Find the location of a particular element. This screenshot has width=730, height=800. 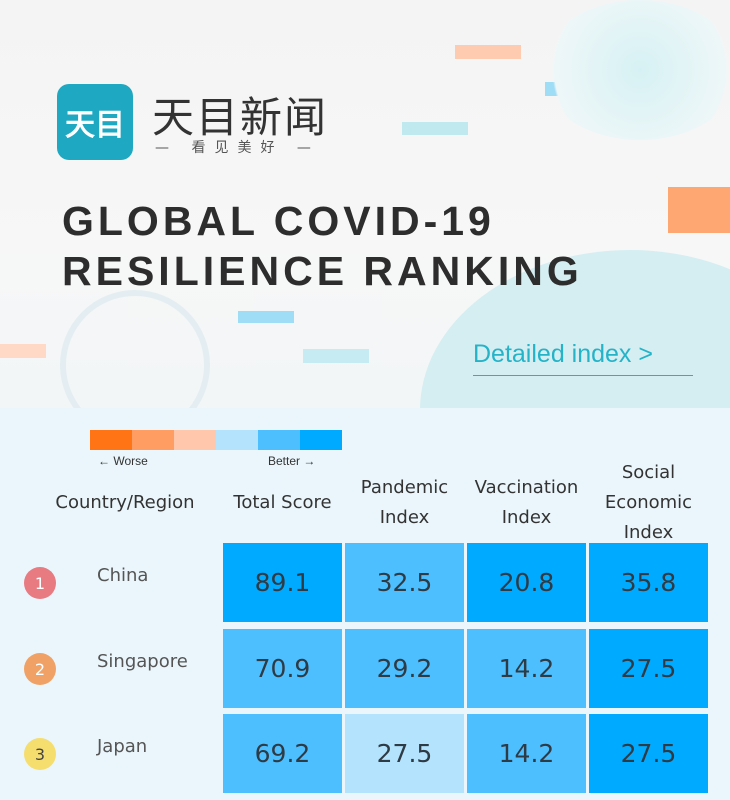

legend-worse-label: Worse is located at coordinates (130, 461).